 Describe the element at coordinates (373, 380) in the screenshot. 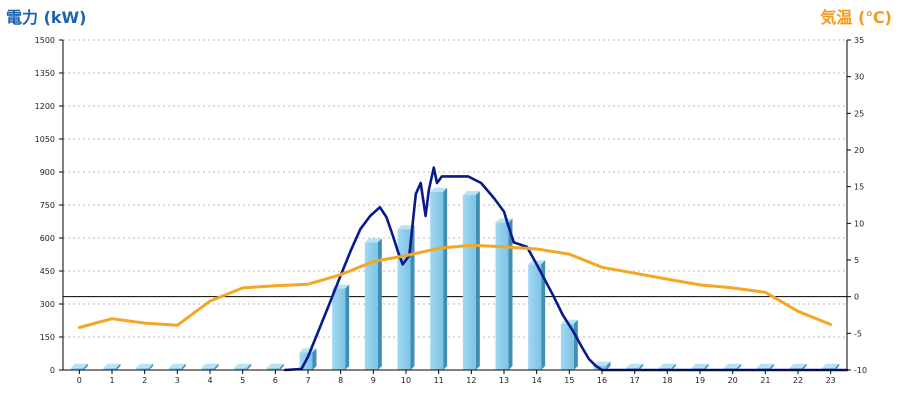

I see `x-tick-label-9: 9` at that location.